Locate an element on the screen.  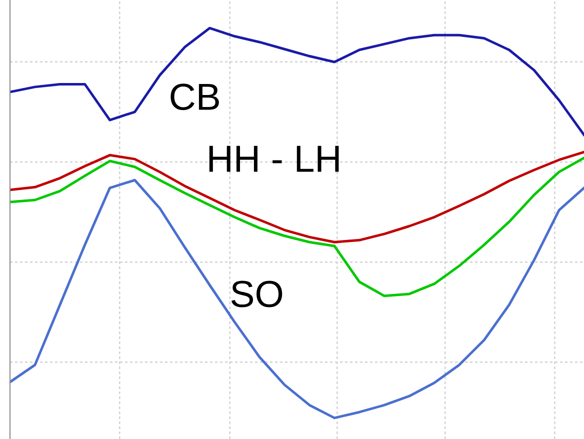
annotation: SO is located at coordinates (256, 294).